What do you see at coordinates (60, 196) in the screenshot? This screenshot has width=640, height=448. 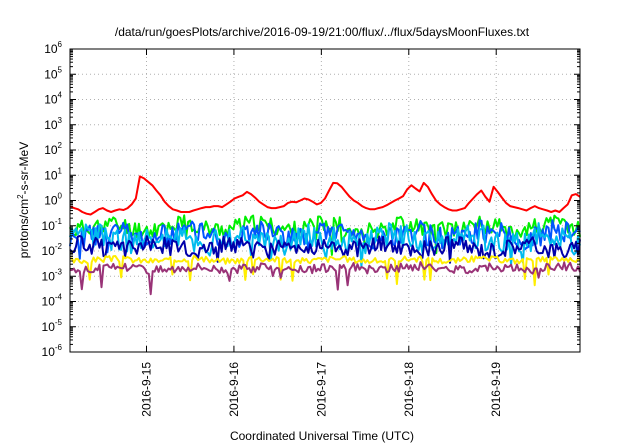 I see `y-tick-exponent: 0` at bounding box center [60, 196].